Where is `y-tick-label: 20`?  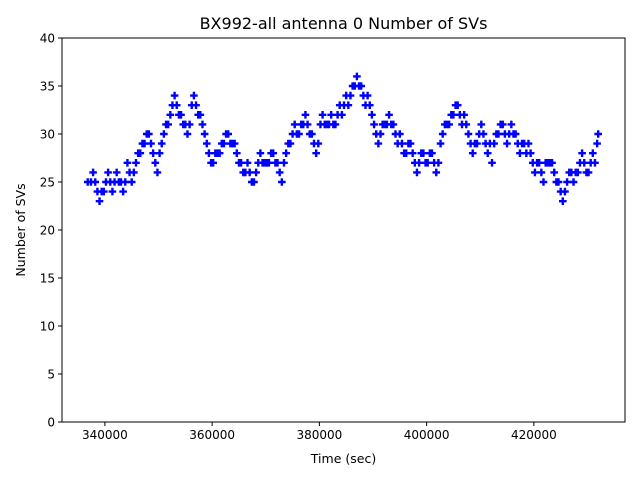 y-tick-label: 20 is located at coordinates (47, 231).